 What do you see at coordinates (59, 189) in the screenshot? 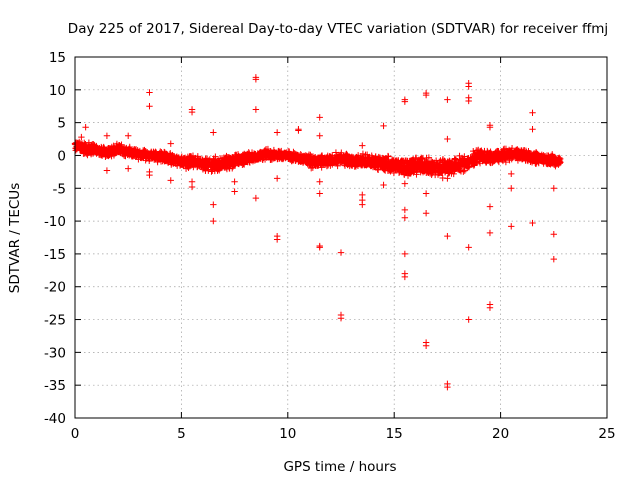
I see `y-tick-label: -5` at bounding box center [59, 189].